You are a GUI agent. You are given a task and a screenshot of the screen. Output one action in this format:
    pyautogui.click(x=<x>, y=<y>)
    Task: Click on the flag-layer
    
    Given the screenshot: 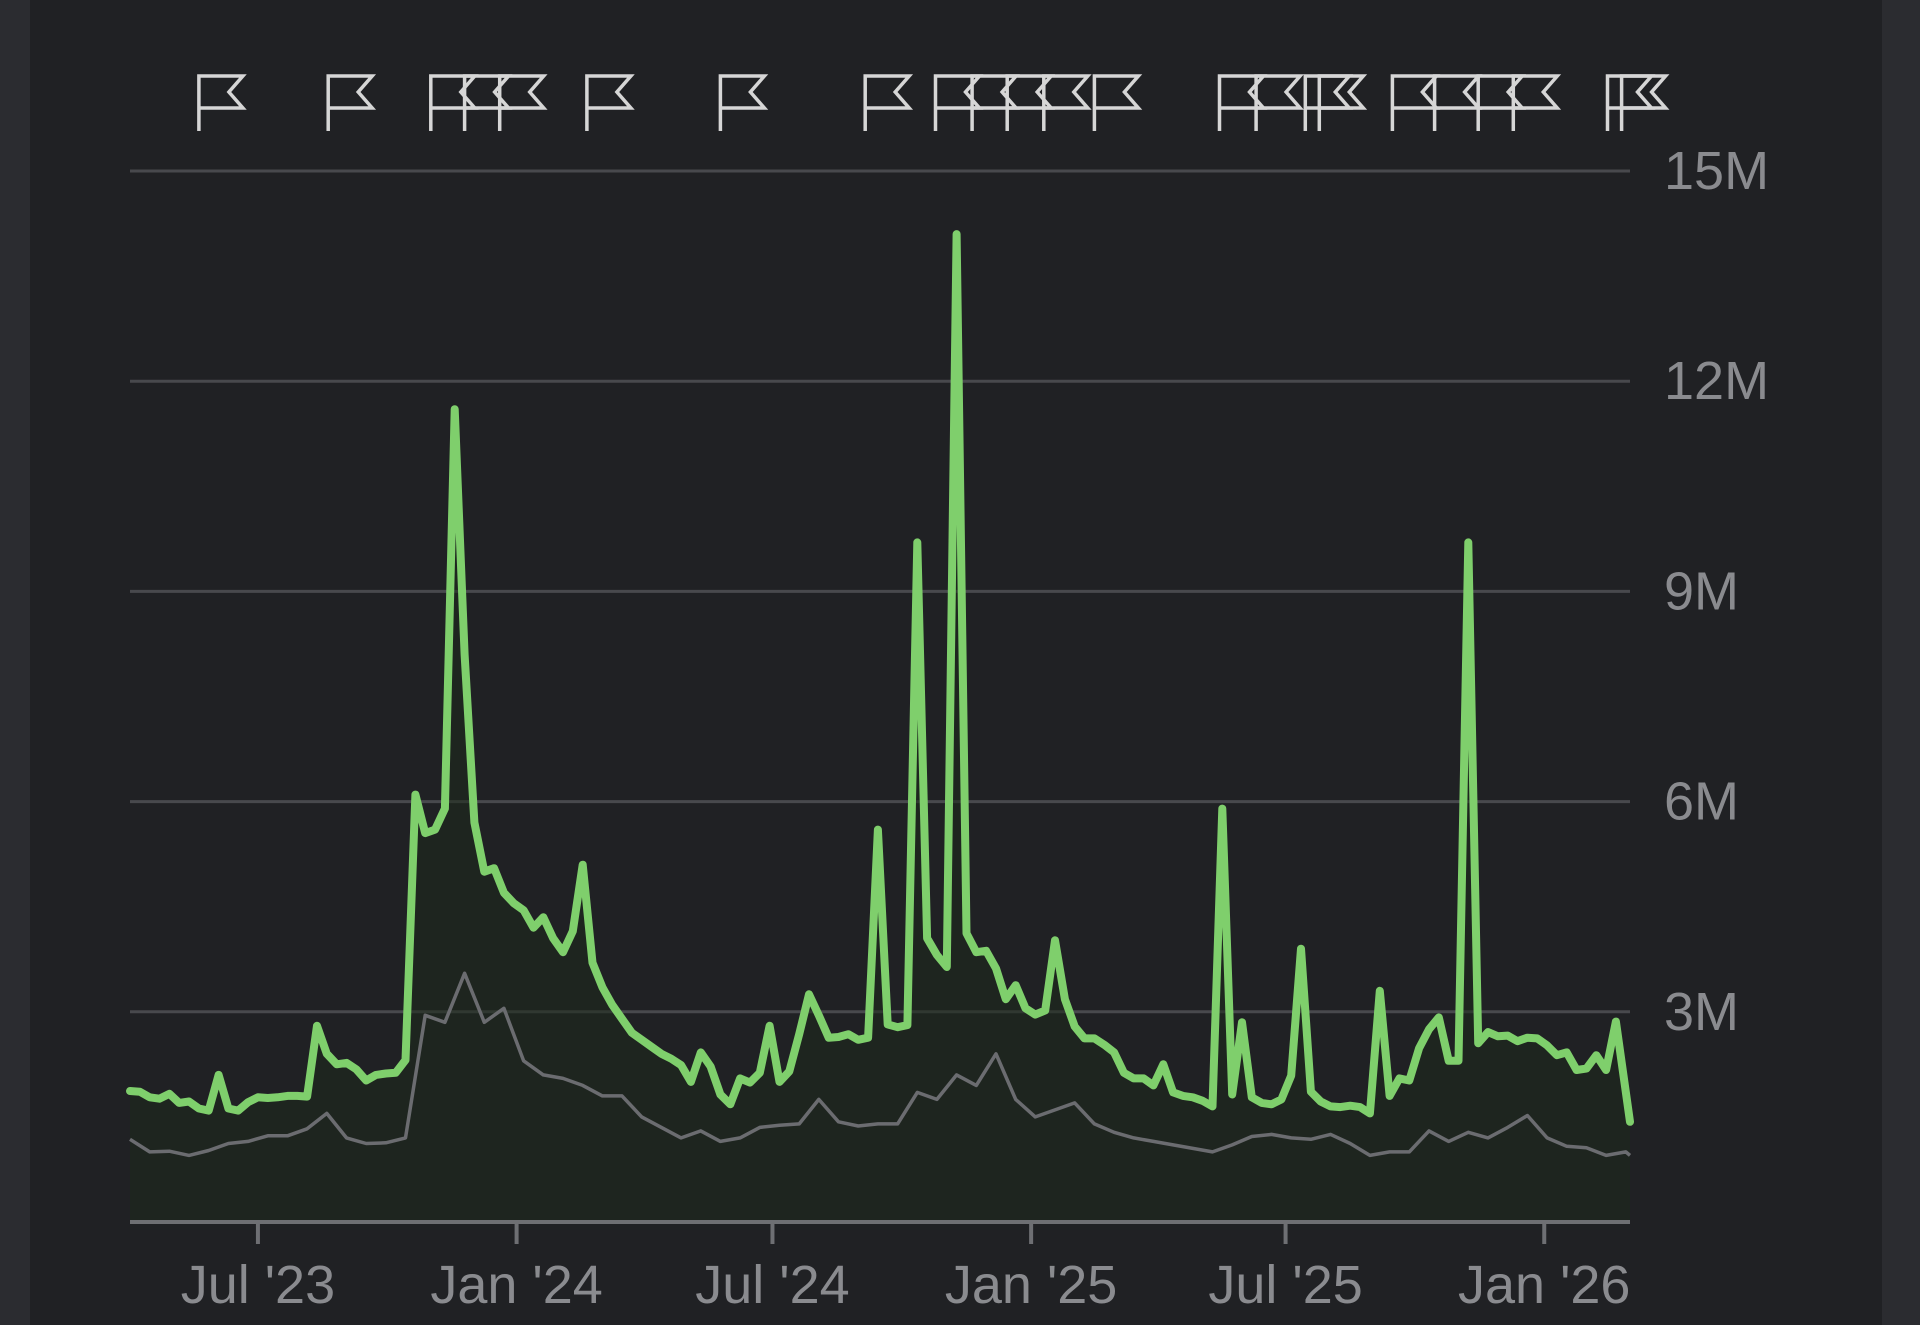 What is the action you would take?
    pyautogui.click(x=933, y=102)
    